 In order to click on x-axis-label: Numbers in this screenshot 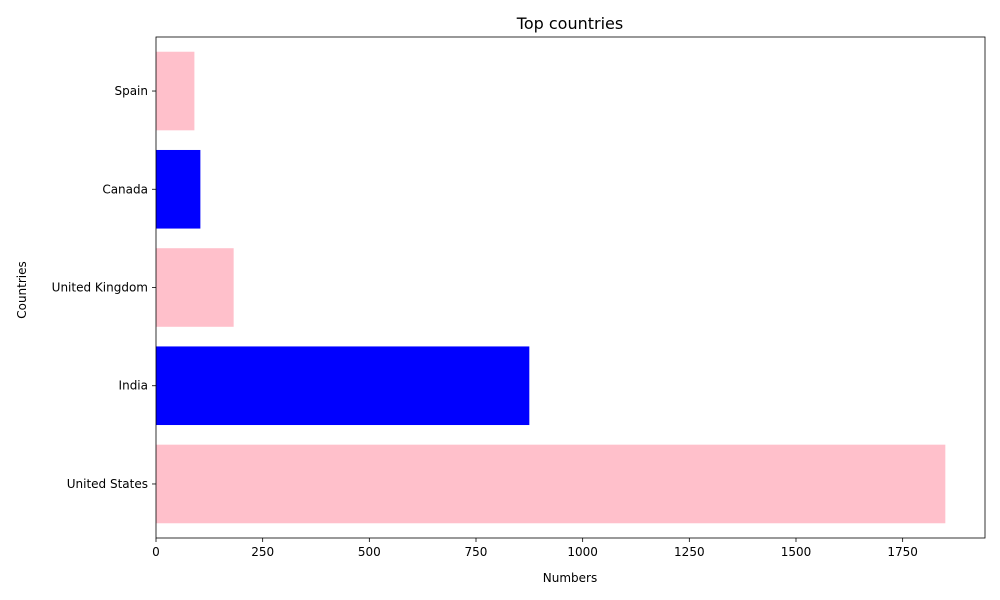, I will do `click(570, 578)`.